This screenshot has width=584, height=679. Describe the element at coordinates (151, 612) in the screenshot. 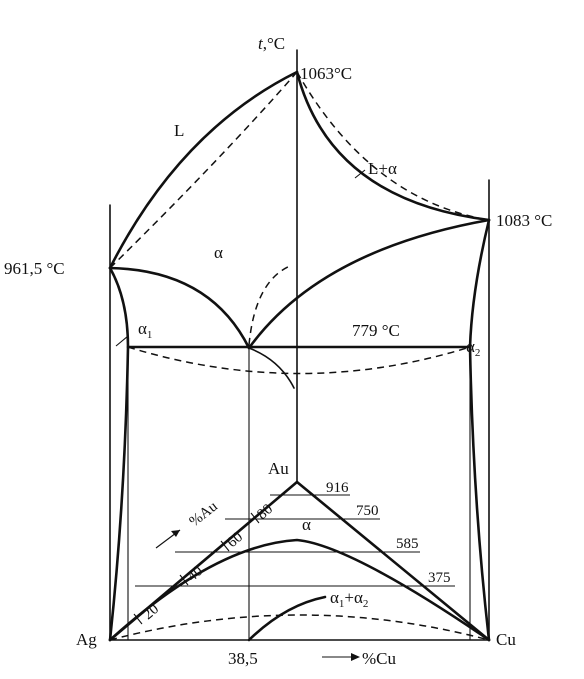

I see `au-tick-label-20: 20` at that location.